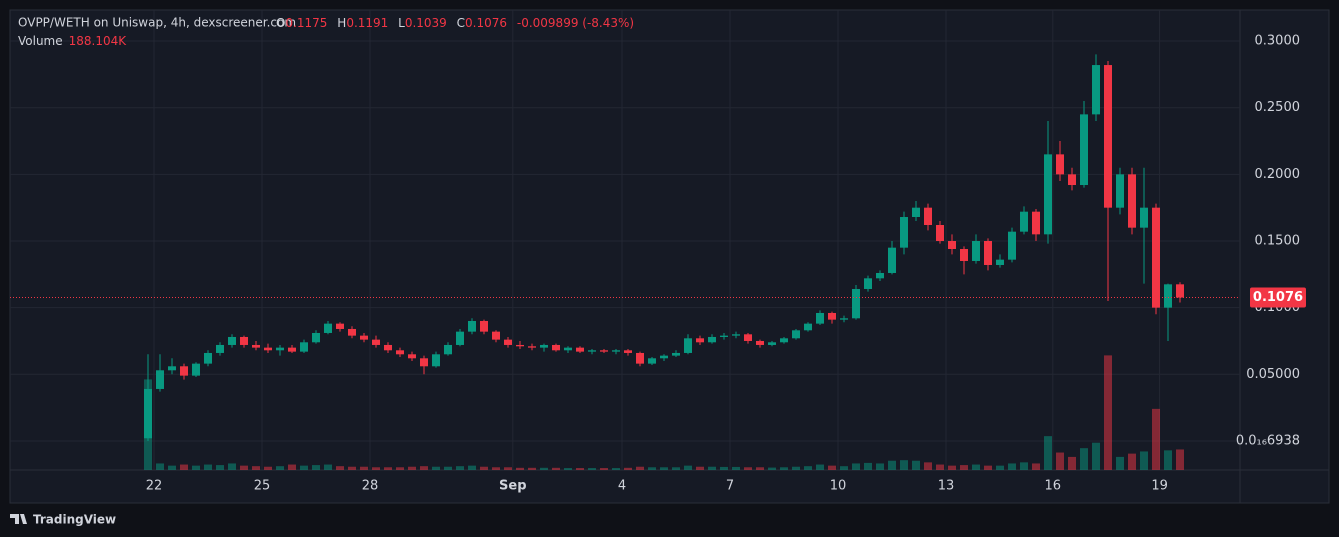 Image resolution: width=1339 pixels, height=537 pixels. Describe the element at coordinates (154, 486) in the screenshot. I see `x-tick-label: 22` at that location.